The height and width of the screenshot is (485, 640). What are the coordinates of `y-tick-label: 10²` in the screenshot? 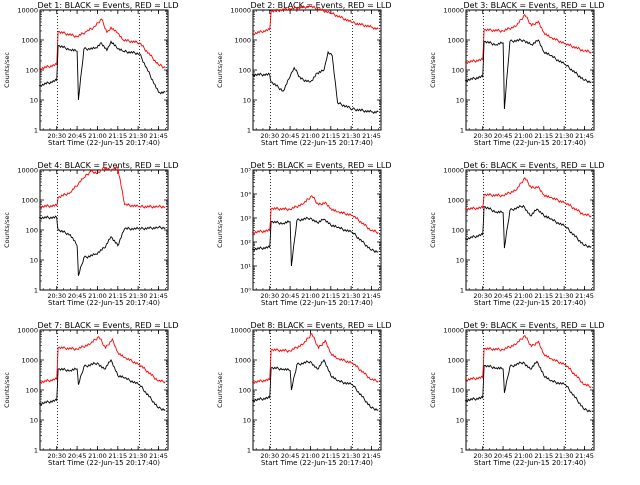 It's located at (245, 243).